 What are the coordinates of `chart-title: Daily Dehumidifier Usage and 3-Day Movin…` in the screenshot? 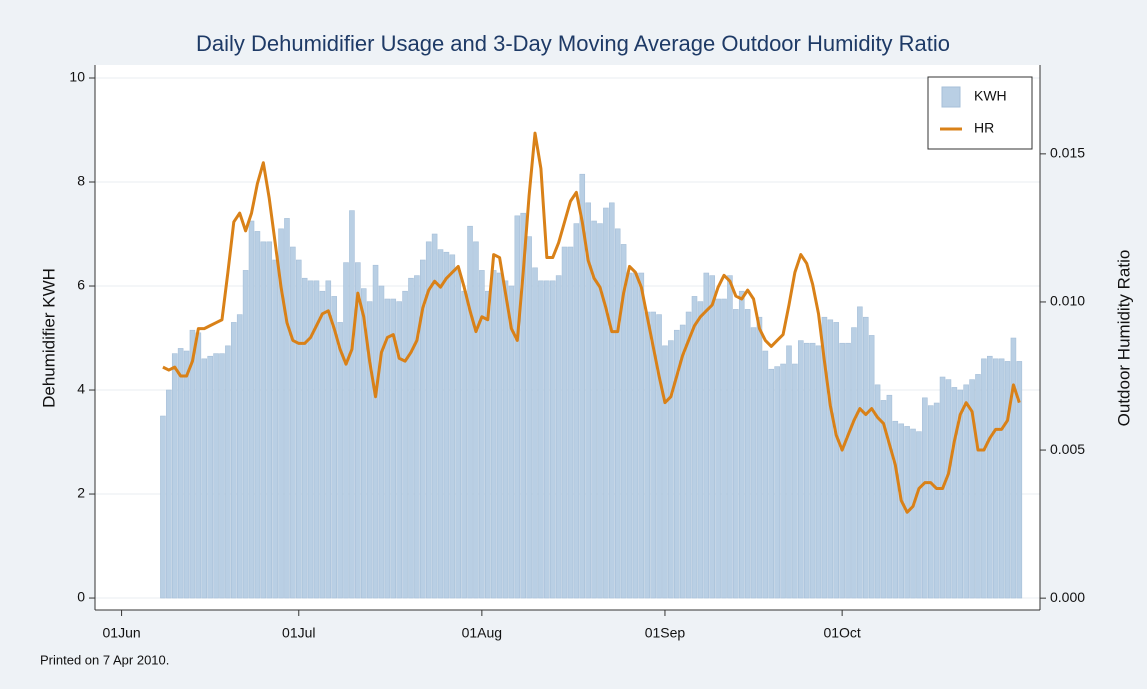 It's located at (573, 43).